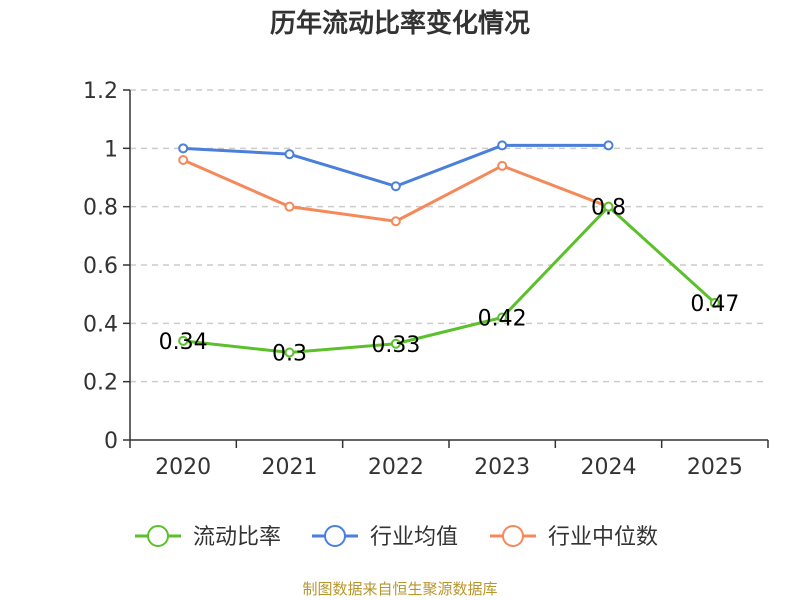 This screenshot has height=600, width=800. What do you see at coordinates (414, 537) in the screenshot?
I see `legend-label: 行业均值` at bounding box center [414, 537].